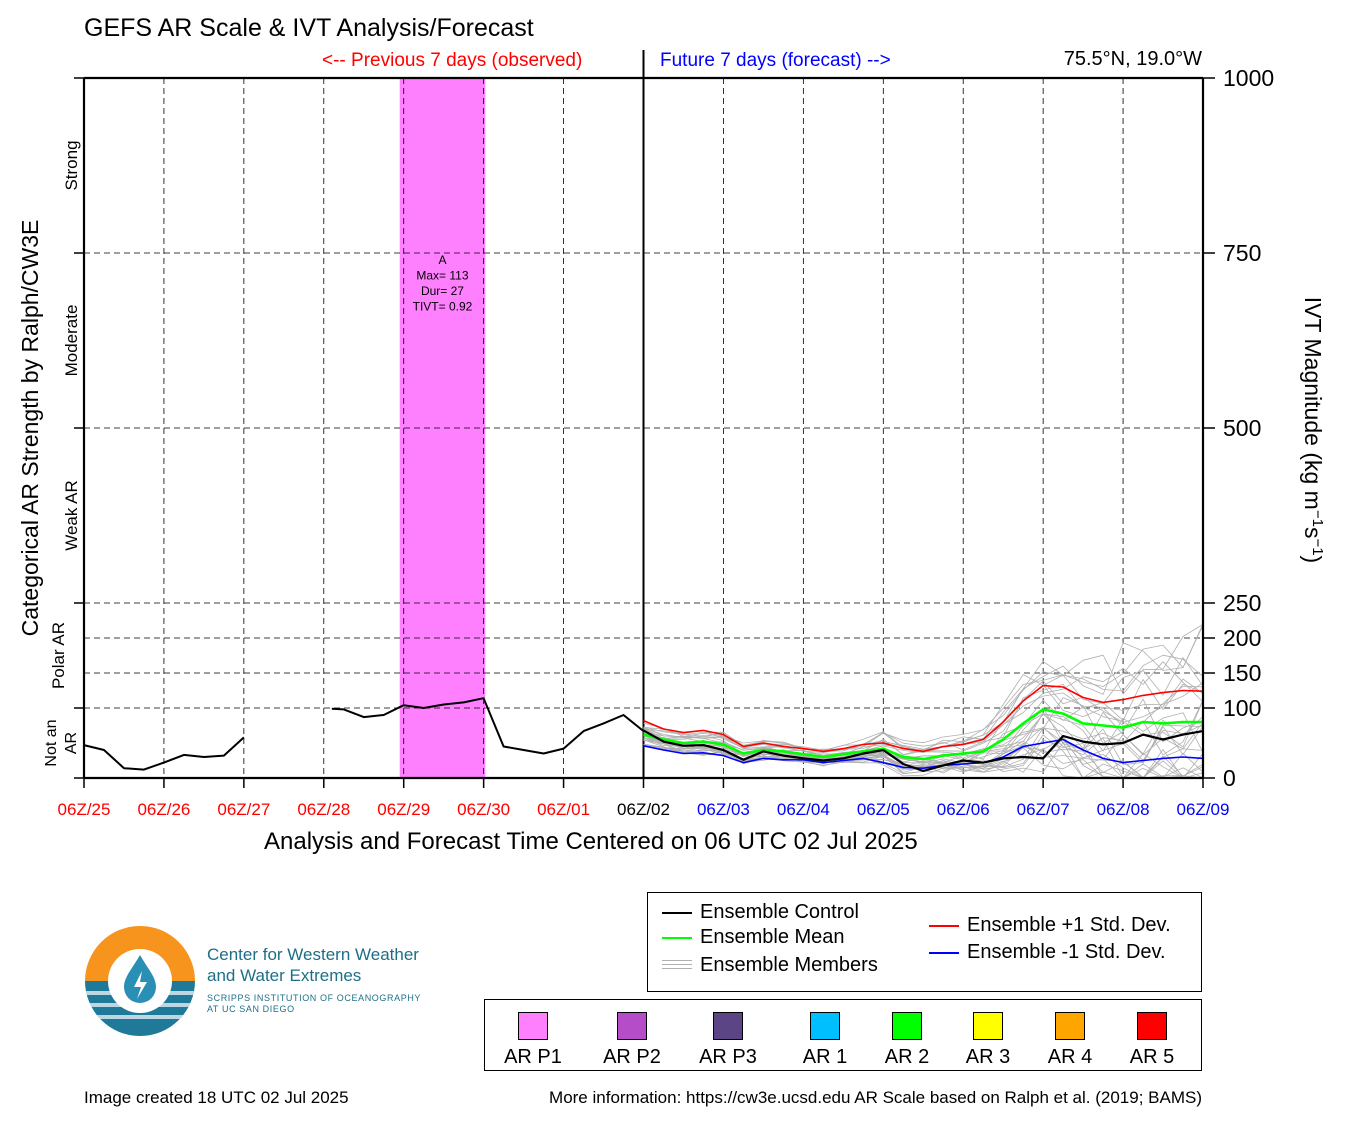 The width and height of the screenshot is (1348, 1128). What do you see at coordinates (483, 809) in the screenshot?
I see `x-axis-tick-label: 06Z/30` at bounding box center [483, 809].